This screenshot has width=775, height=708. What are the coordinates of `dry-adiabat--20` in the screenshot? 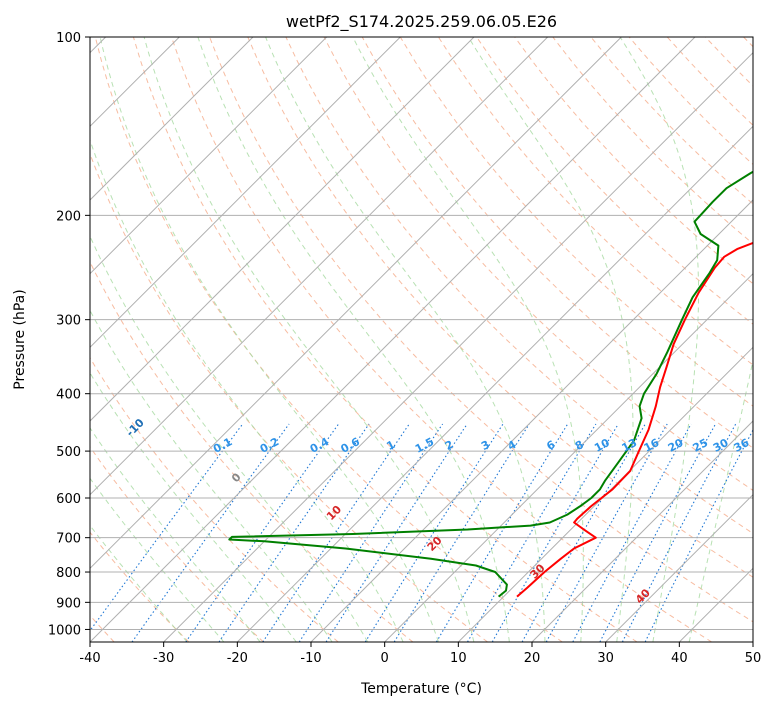 It's located at (177, 544).